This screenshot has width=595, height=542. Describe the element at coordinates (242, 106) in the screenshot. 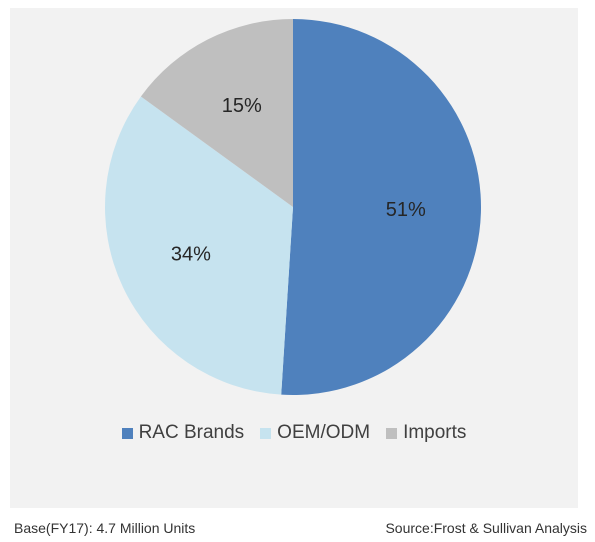

I see `data-label-imports: 15%` at that location.